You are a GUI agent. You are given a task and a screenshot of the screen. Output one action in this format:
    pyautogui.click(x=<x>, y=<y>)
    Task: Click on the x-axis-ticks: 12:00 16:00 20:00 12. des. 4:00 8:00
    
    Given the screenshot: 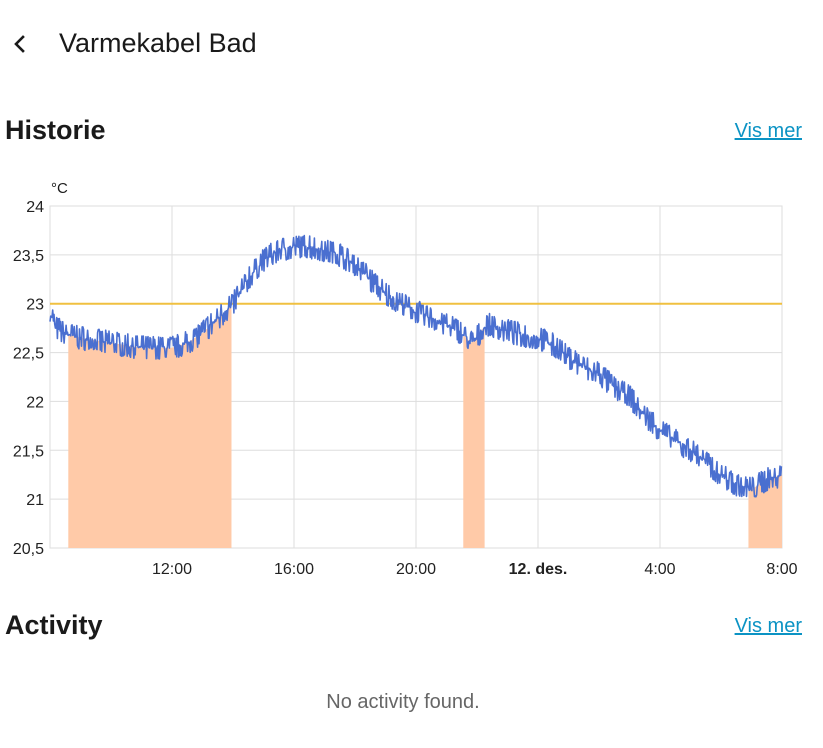 What is the action you would take?
    pyautogui.click(x=475, y=569)
    